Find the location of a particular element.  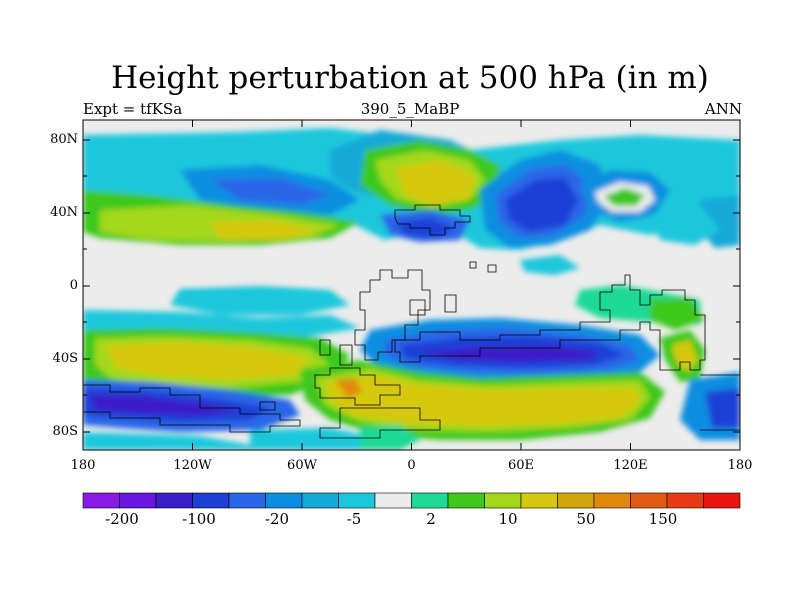

colorbar-label: 50 is located at coordinates (586, 519).